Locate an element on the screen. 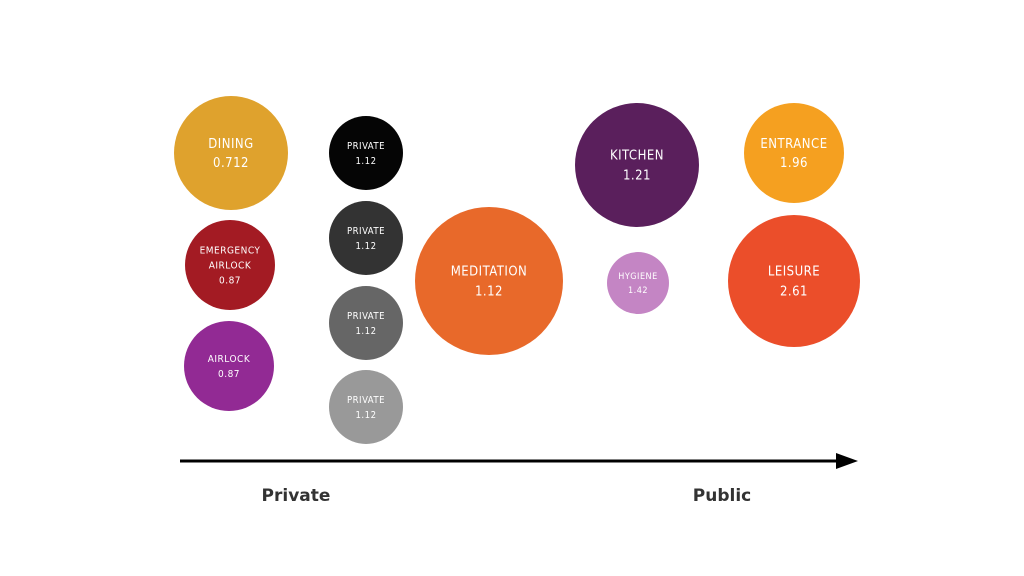  bubble-dining-value: 0.712 is located at coordinates (231, 163).